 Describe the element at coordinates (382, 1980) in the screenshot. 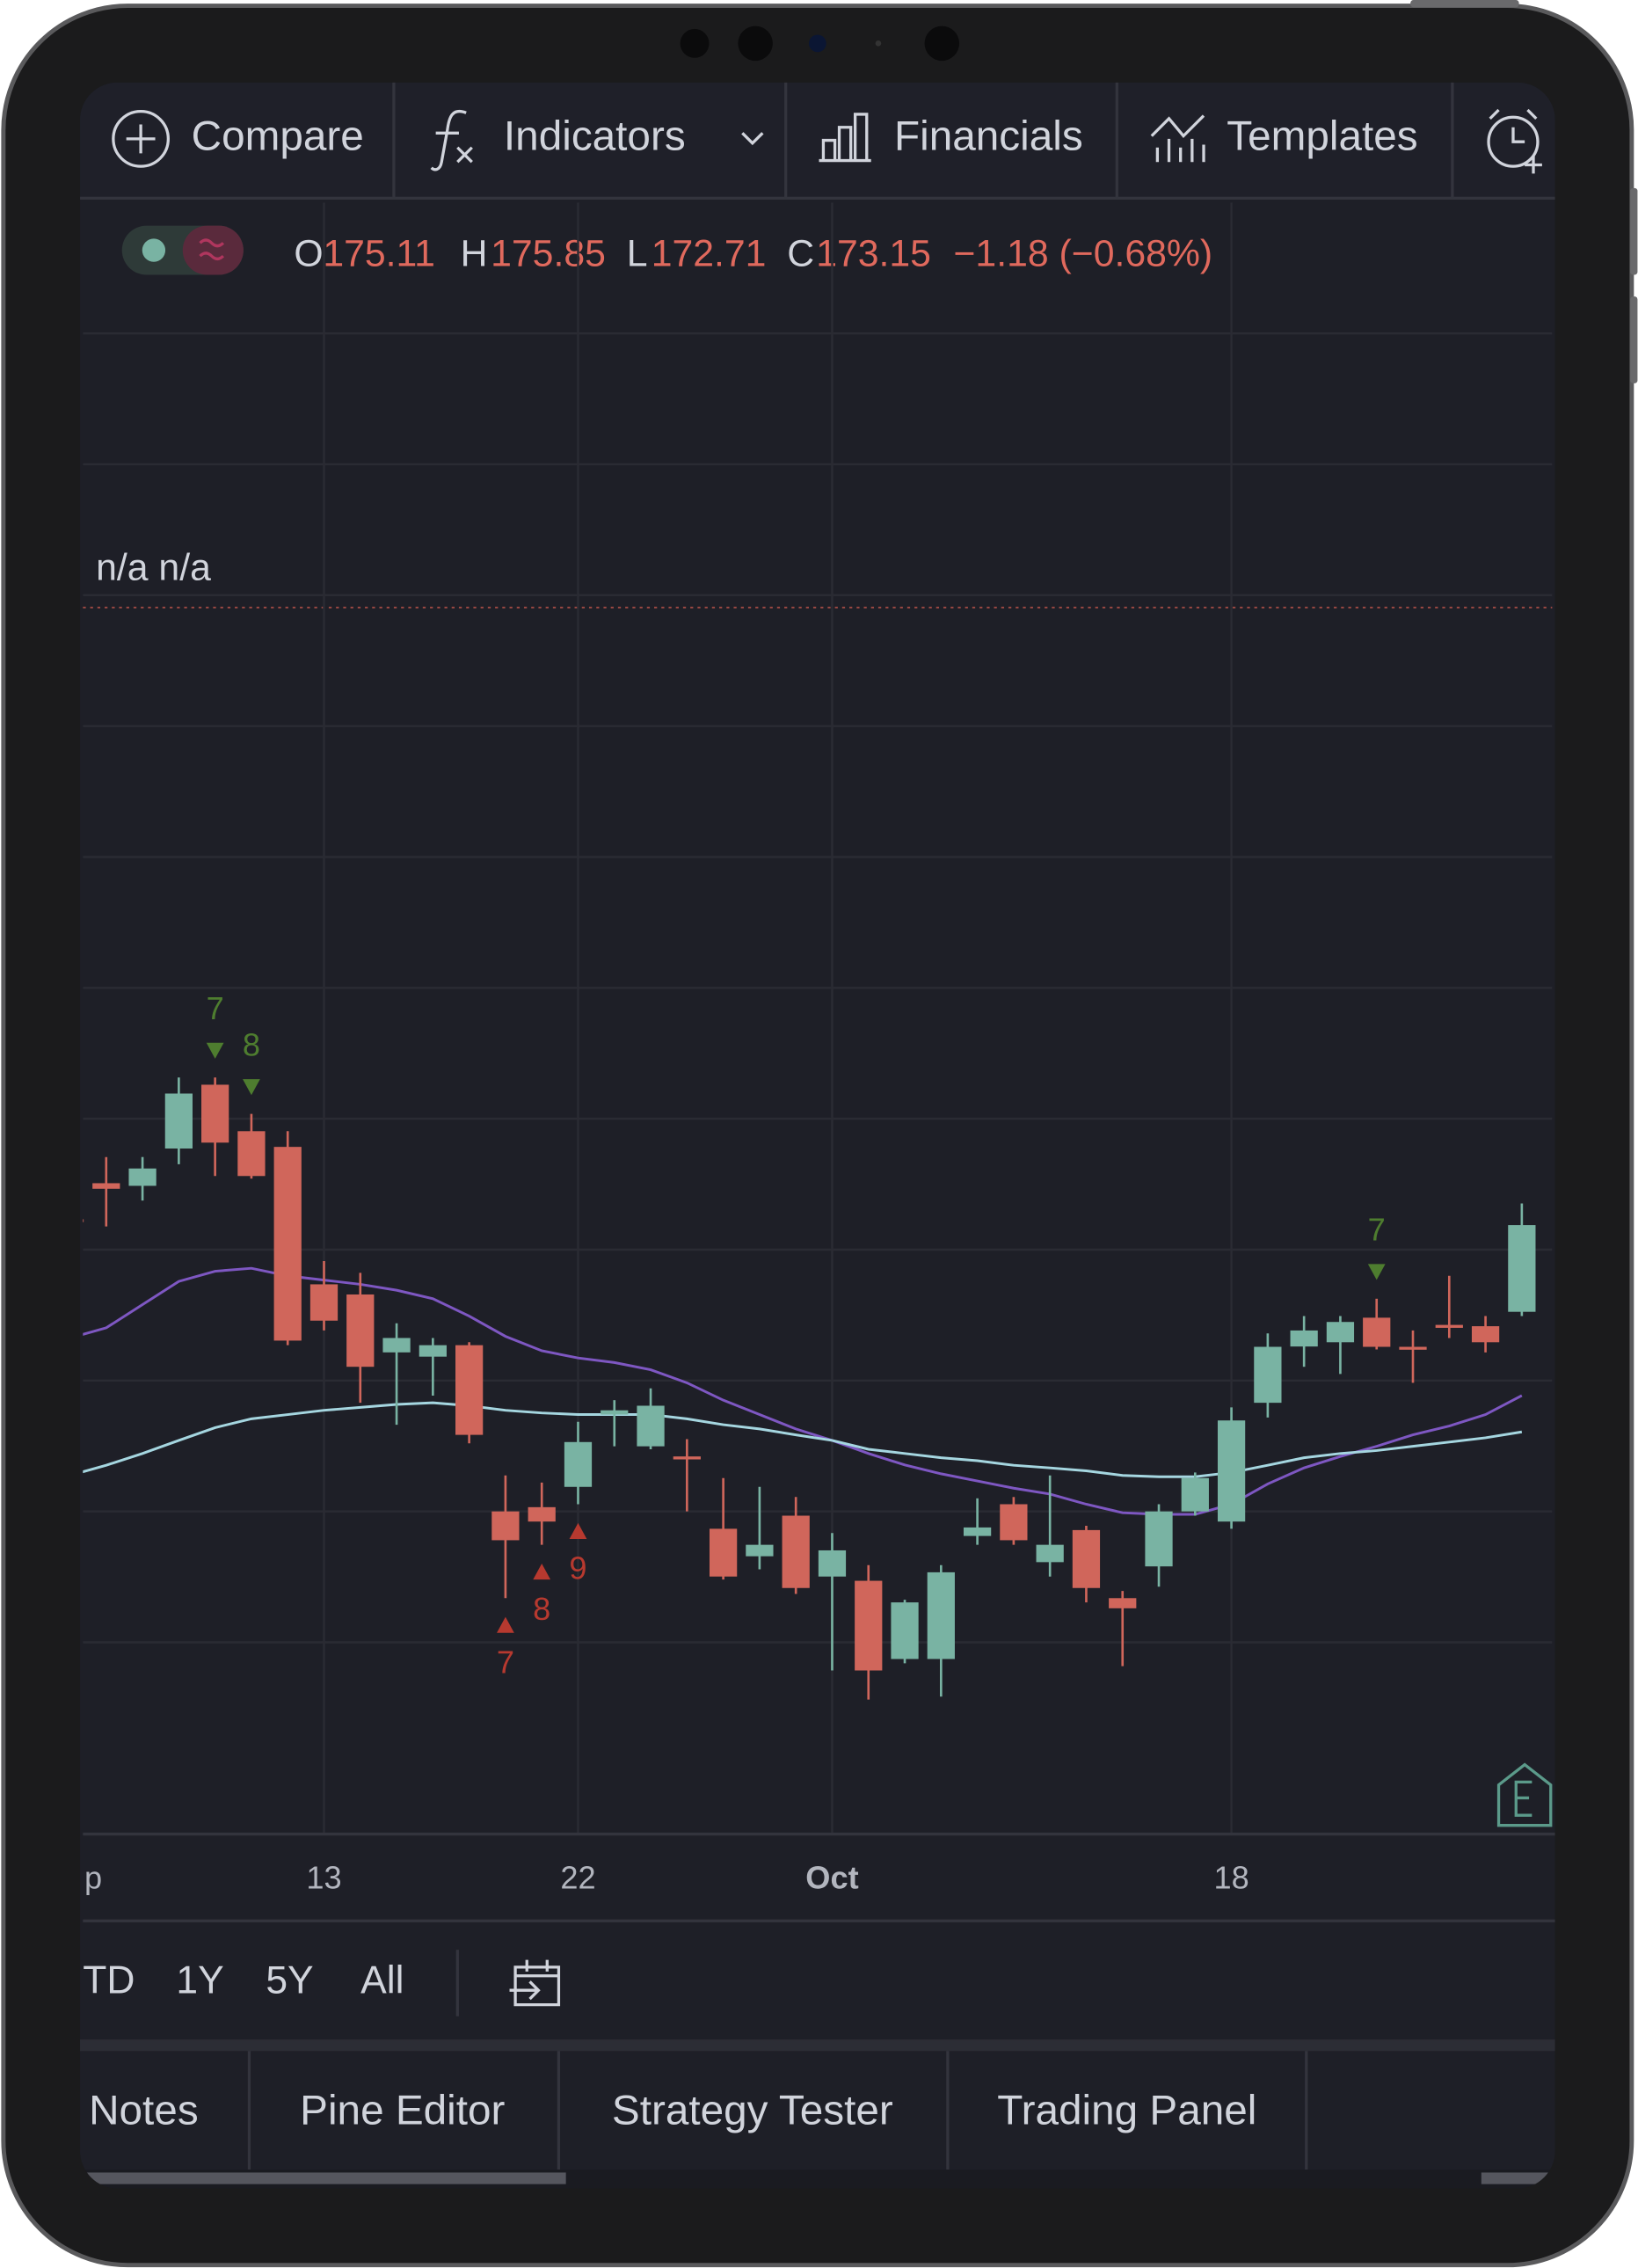

I see `range-button: All` at that location.